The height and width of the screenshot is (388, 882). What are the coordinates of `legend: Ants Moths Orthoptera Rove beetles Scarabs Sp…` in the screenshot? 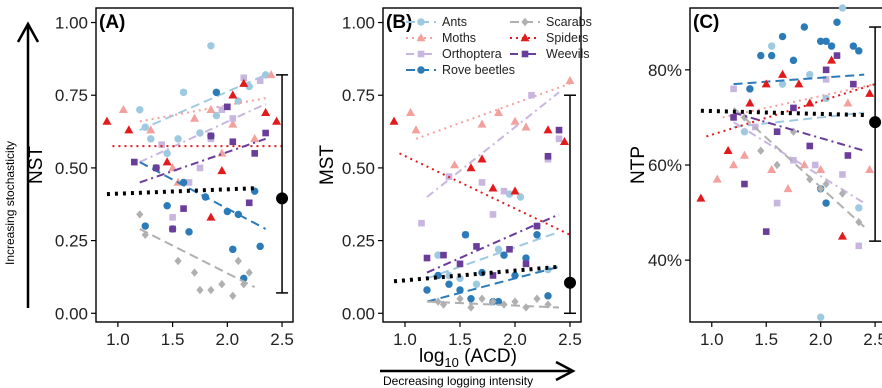 It's located at (499, 46).